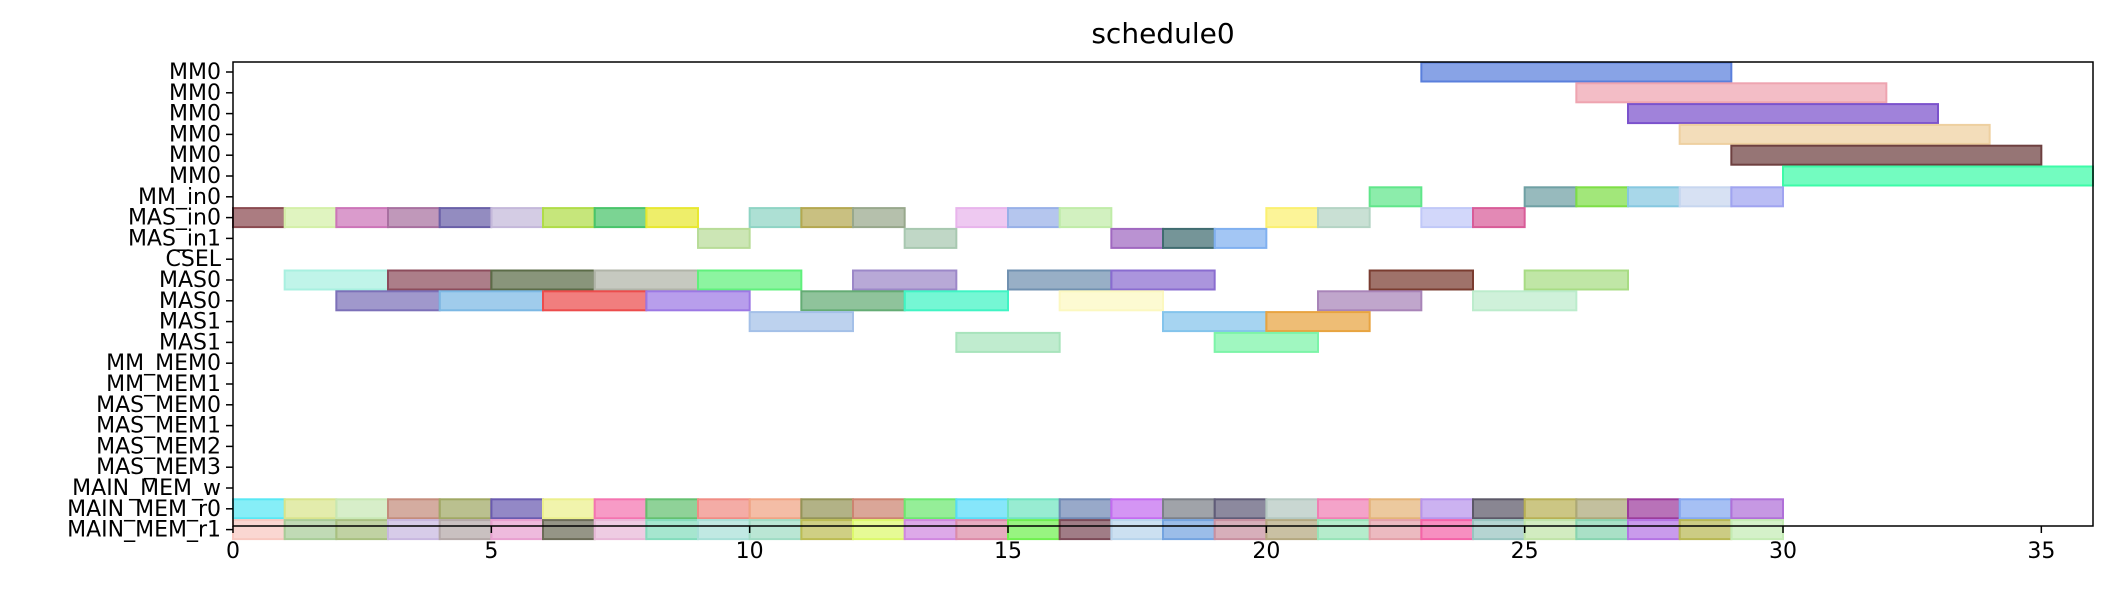  What do you see at coordinates (233, 551) in the screenshot?
I see `x-tick-label: 0` at bounding box center [233, 551].